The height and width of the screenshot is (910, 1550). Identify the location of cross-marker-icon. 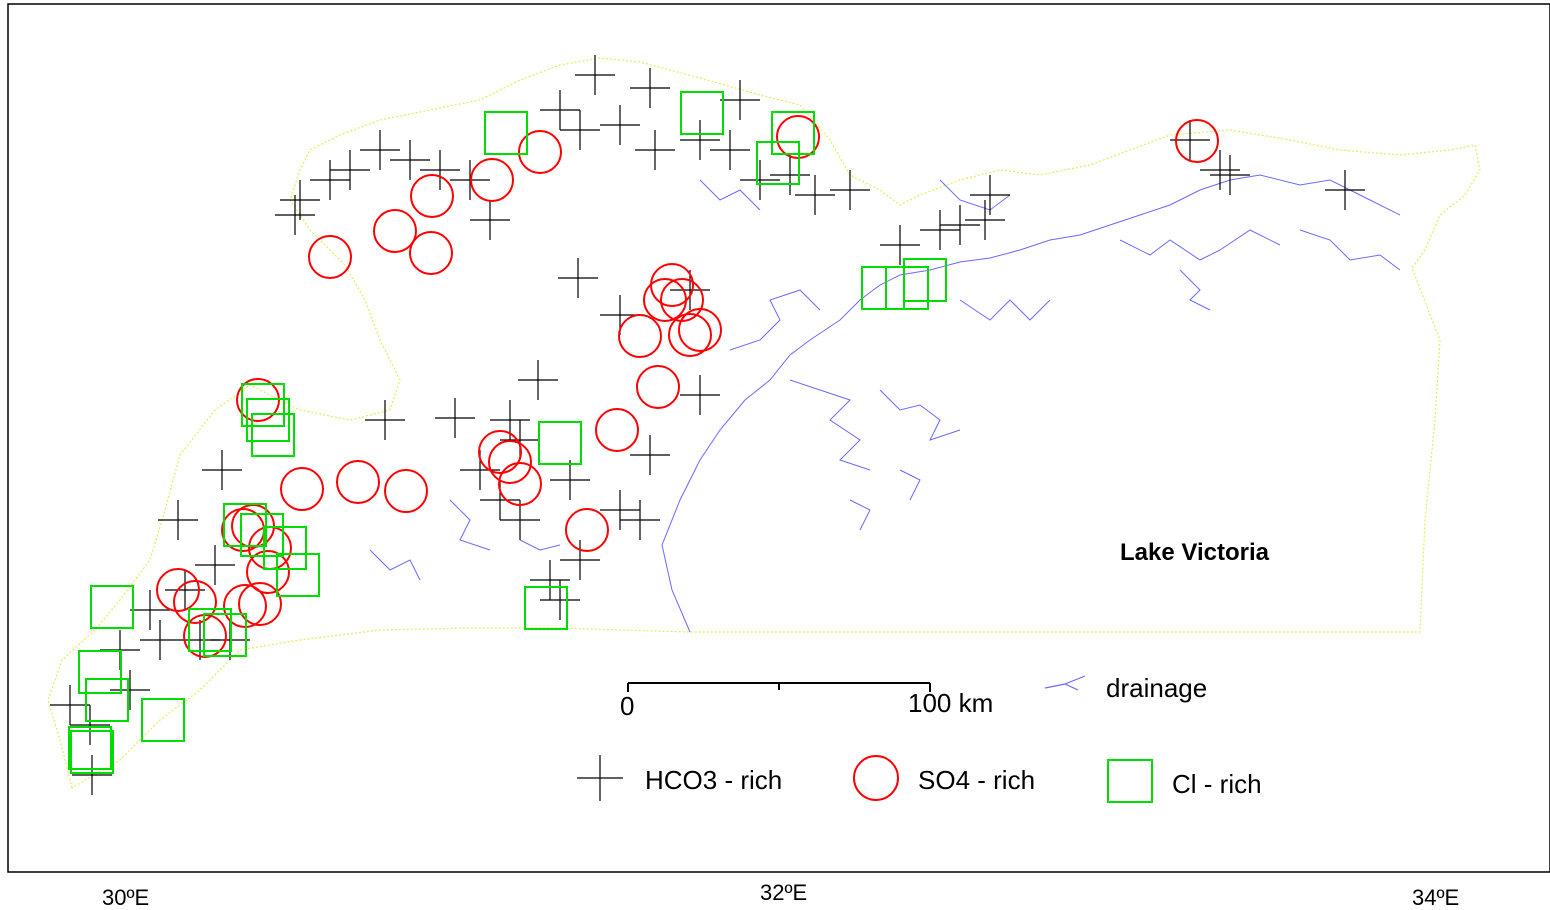
(600, 778).